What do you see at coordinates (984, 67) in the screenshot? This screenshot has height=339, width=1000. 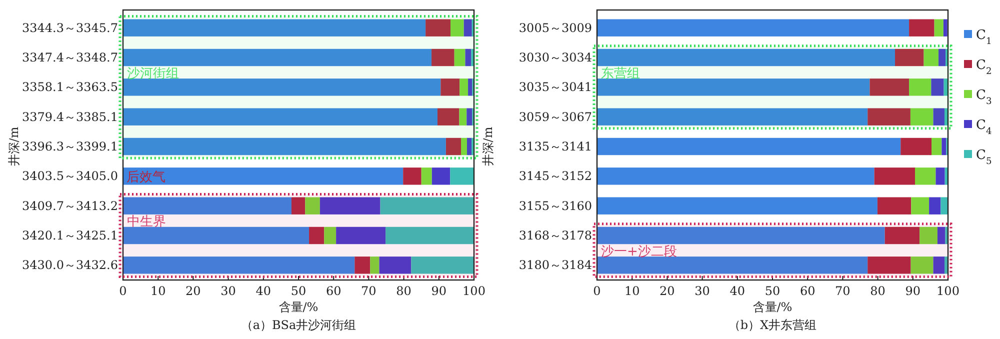 I see `legend-label: C$_{2}$` at bounding box center [984, 67].